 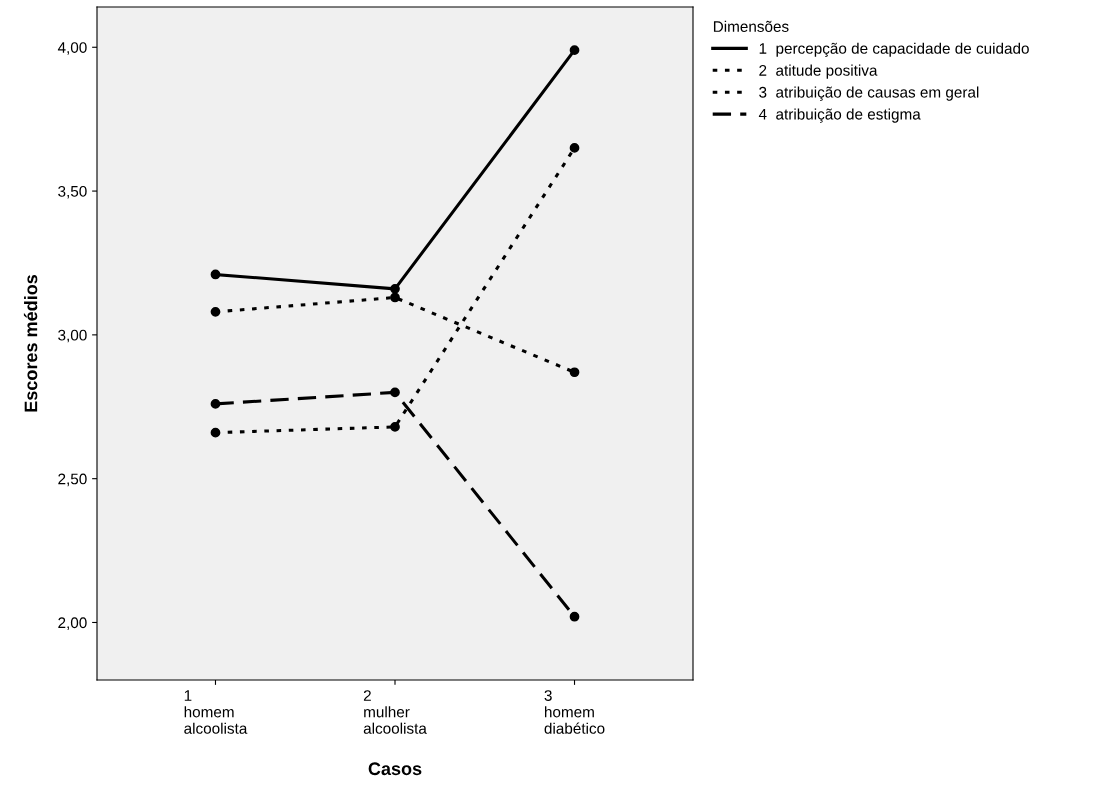 I want to click on y-axis-title: Escores médios, so click(x=30, y=343).